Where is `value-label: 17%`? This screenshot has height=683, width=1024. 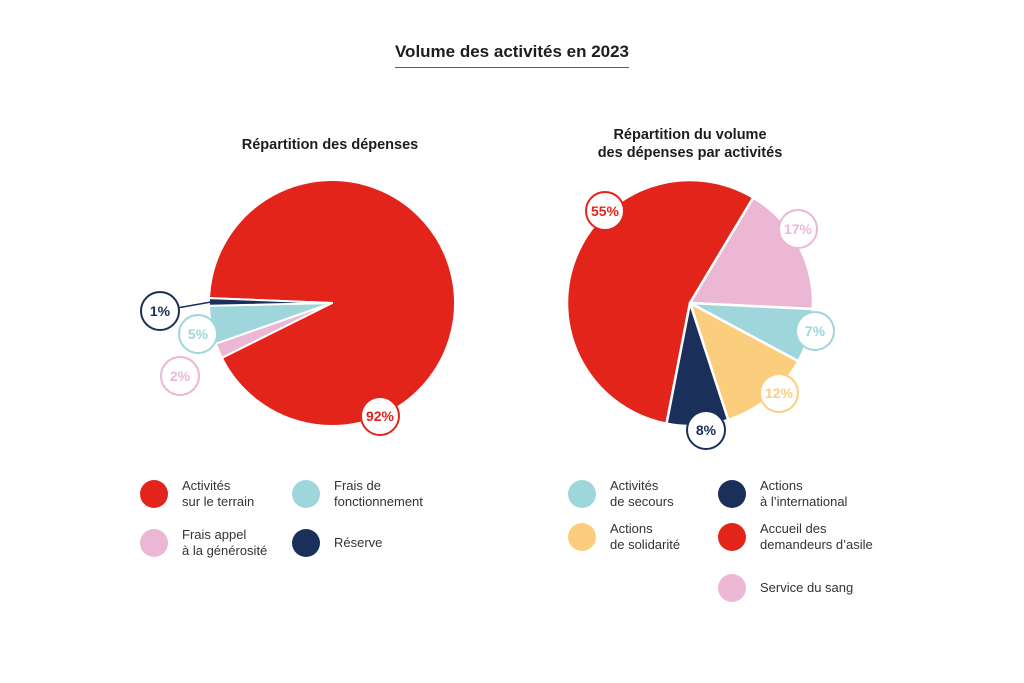
value-label: 17% is located at coordinates (798, 229).